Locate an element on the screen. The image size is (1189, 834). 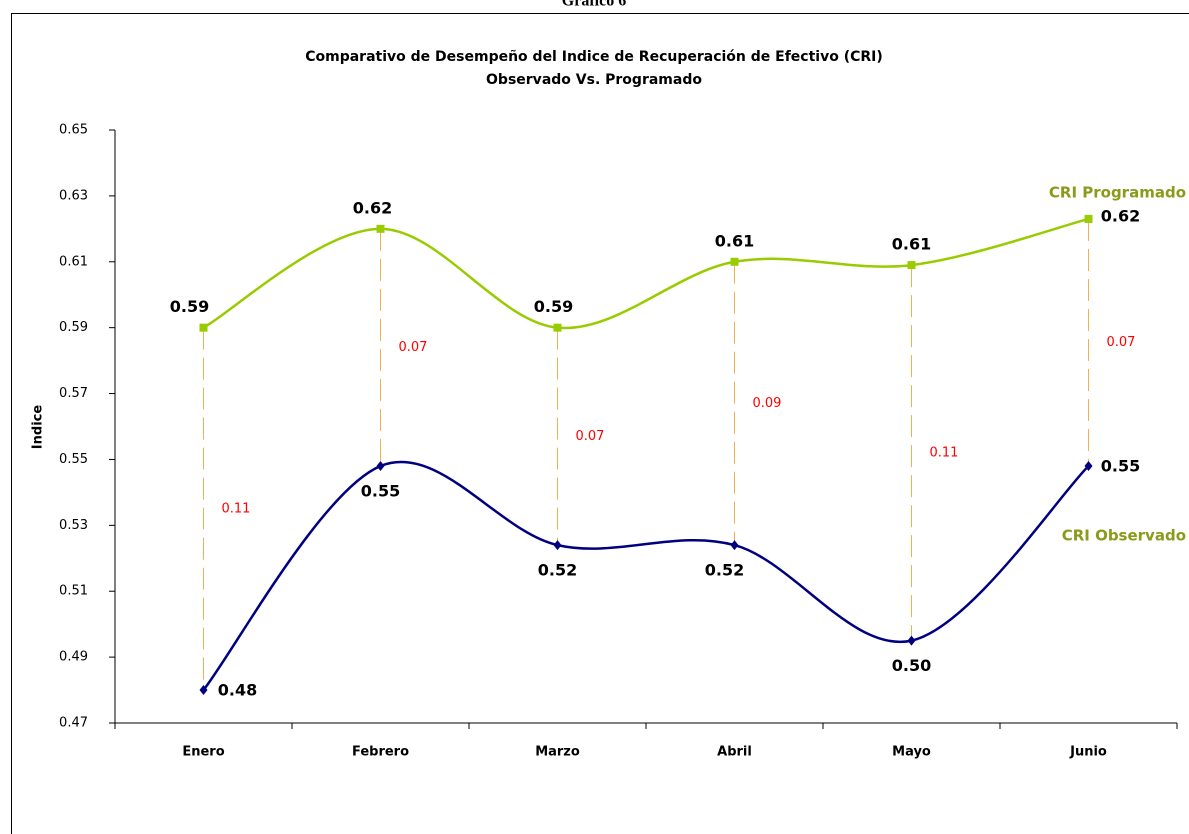
y-tick-label: 0.57 is located at coordinates (73, 393).